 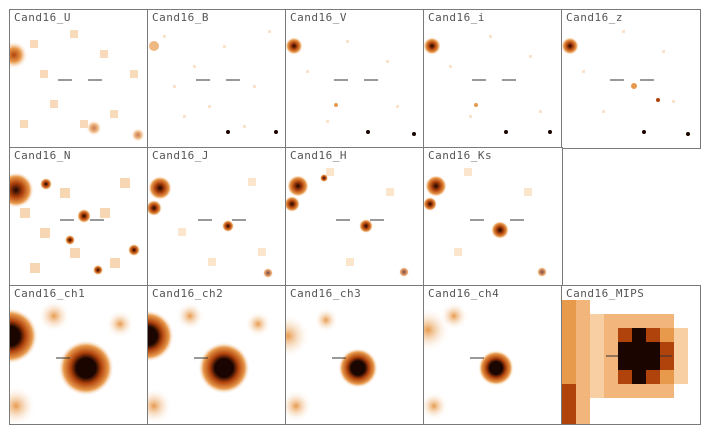 I want to click on stamp-cand16-u: Cand16_U, so click(x=79, y=79).